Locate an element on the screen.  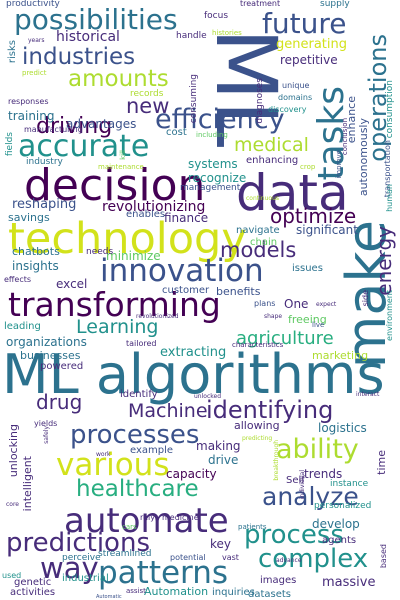
word-productivity: productivity is located at coordinates (33, 4).